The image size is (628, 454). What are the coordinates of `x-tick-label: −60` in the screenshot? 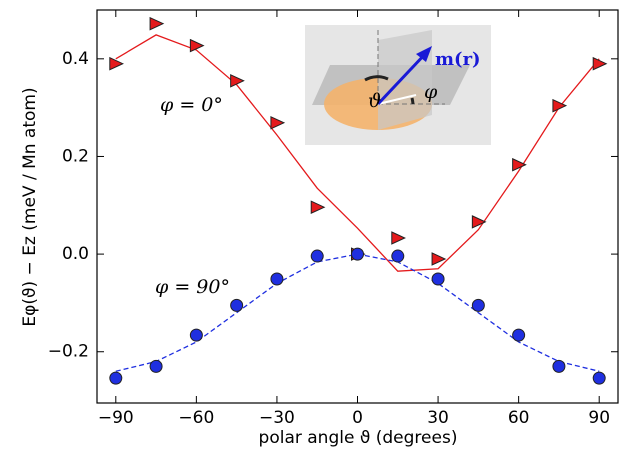 It's located at (196, 418).